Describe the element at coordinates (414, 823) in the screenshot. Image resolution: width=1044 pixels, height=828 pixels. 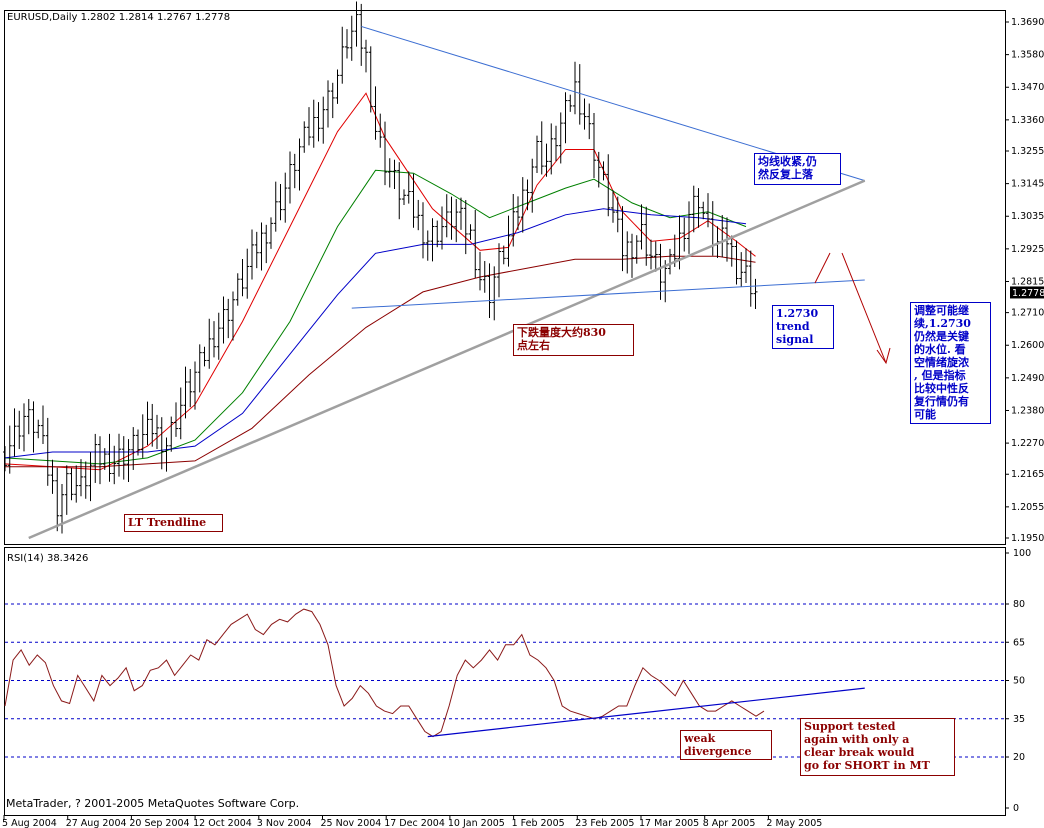
I see `time-tick-label: 17 Dec 2004` at that location.